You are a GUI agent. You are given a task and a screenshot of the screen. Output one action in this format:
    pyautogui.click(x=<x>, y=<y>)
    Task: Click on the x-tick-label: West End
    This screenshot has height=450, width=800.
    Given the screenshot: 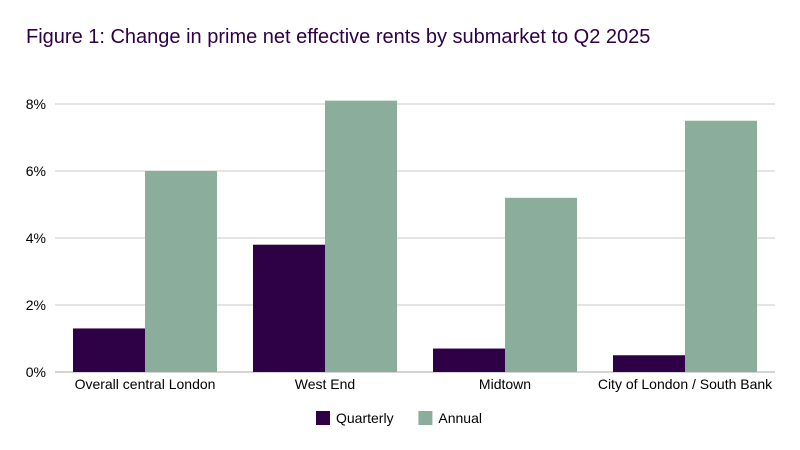 What is the action you would take?
    pyautogui.click(x=325, y=384)
    